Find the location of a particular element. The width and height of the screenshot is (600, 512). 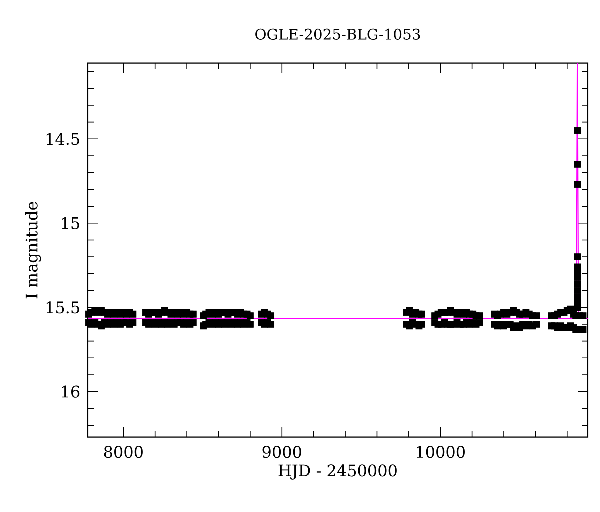

x-tick-label: 8000 is located at coordinates (123, 452).